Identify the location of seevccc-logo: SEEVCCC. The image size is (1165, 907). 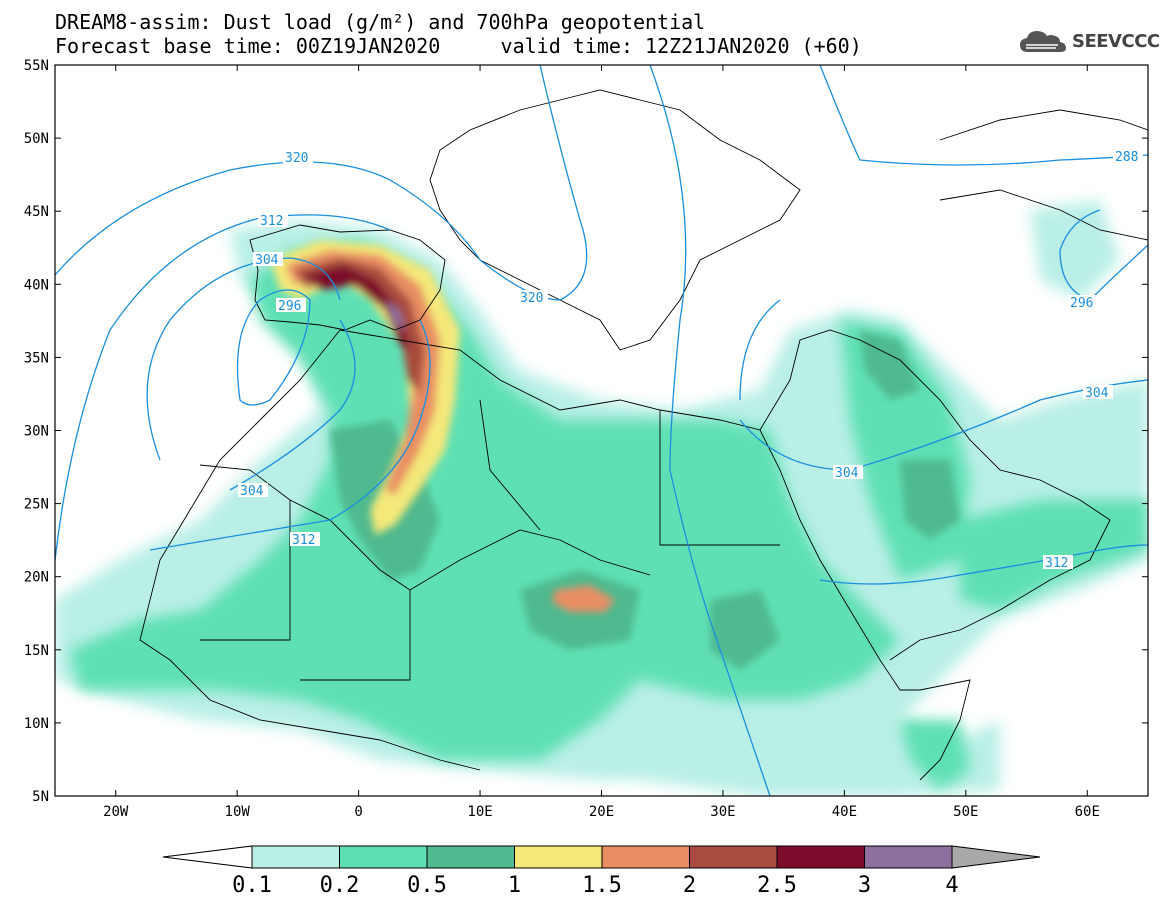
(1089, 41).